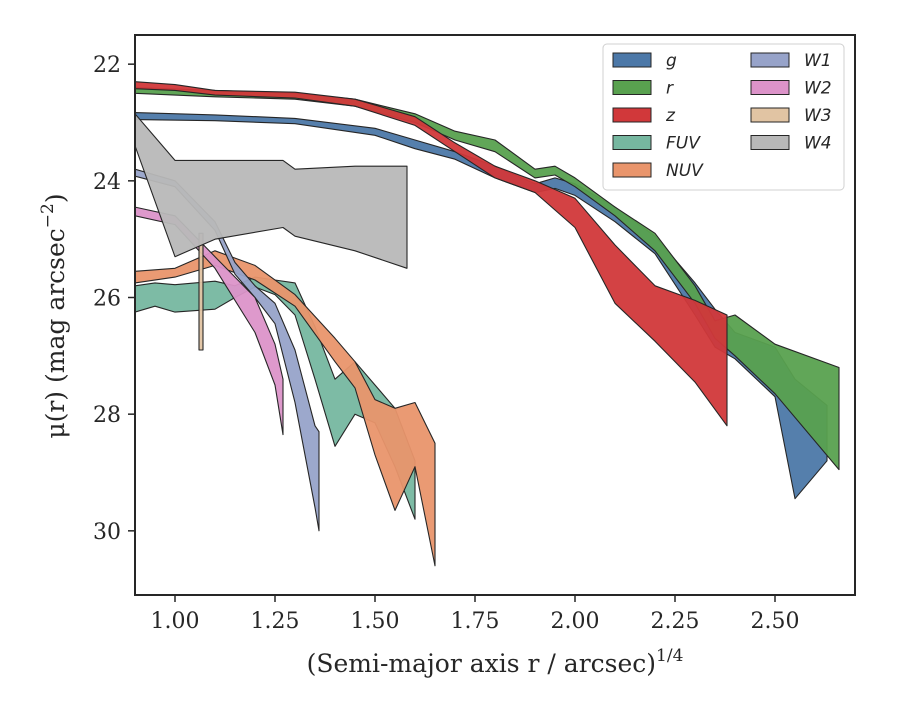  What do you see at coordinates (671, 61) in the screenshot?
I see `legend-label-g: g` at bounding box center [671, 61].